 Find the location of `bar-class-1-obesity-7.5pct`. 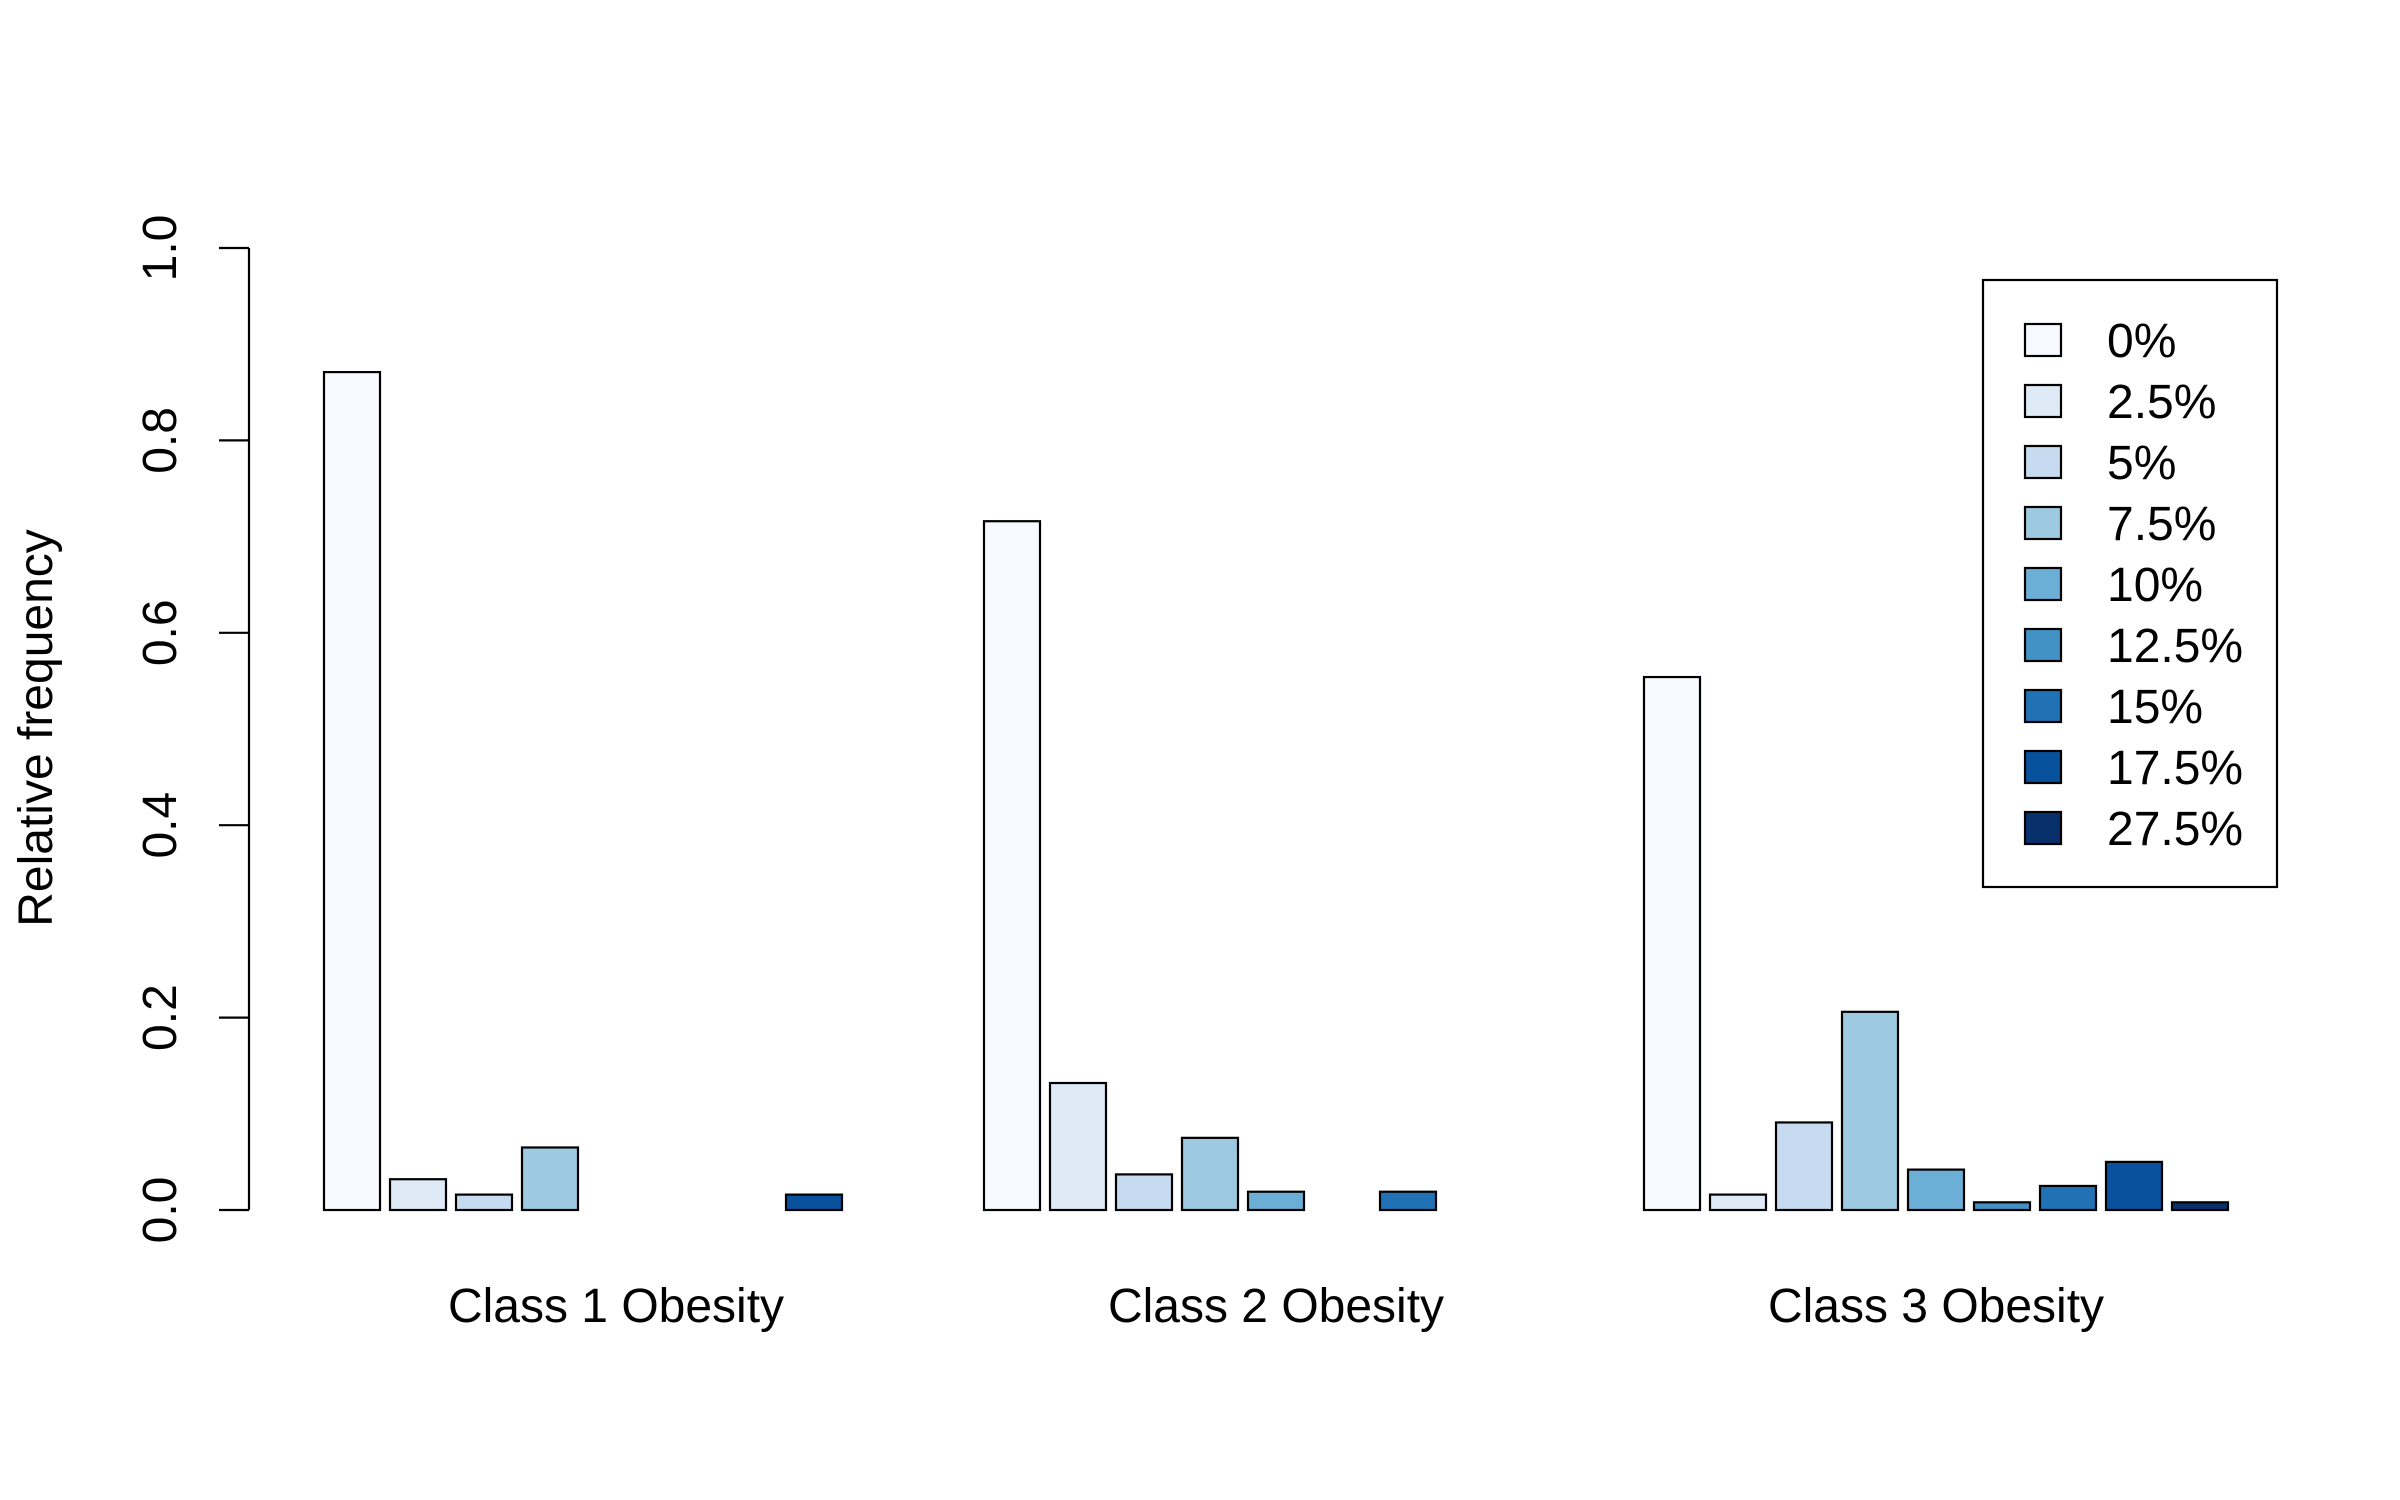

bar-class-1-obesity-7.5pct is located at coordinates (550, 1179).